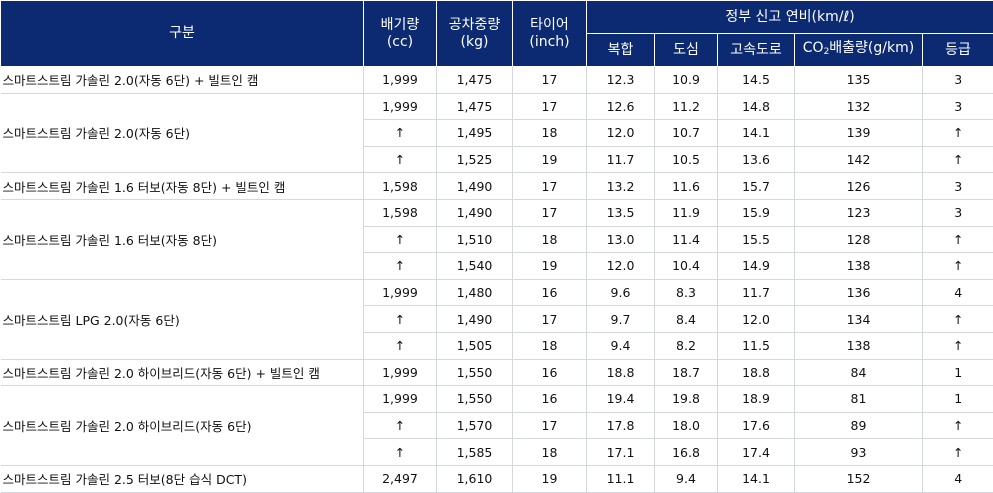  I want to click on combined-cell: 9.6, so click(620, 293).